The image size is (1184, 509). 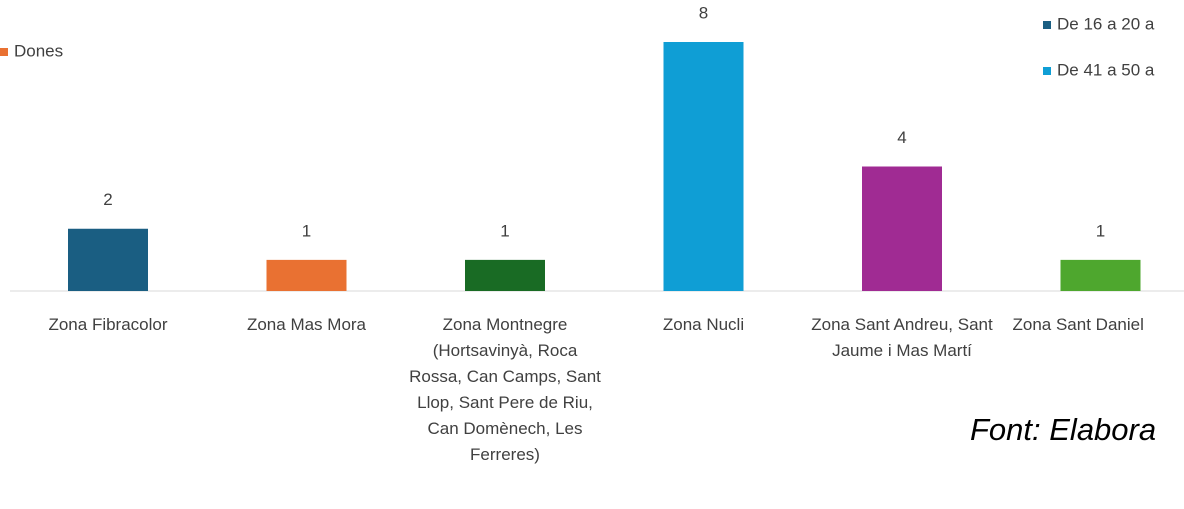 What do you see at coordinates (902, 337) in the screenshot?
I see `x-tick-label: Zona Sant Andreu, Sant Jaume i Mas Martí` at bounding box center [902, 337].